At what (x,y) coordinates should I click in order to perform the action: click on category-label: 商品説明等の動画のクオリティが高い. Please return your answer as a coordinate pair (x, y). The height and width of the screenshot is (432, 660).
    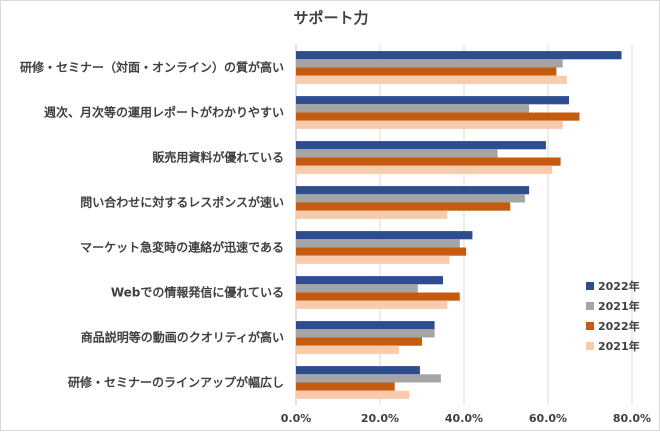
    Looking at the image, I should click on (182, 337).